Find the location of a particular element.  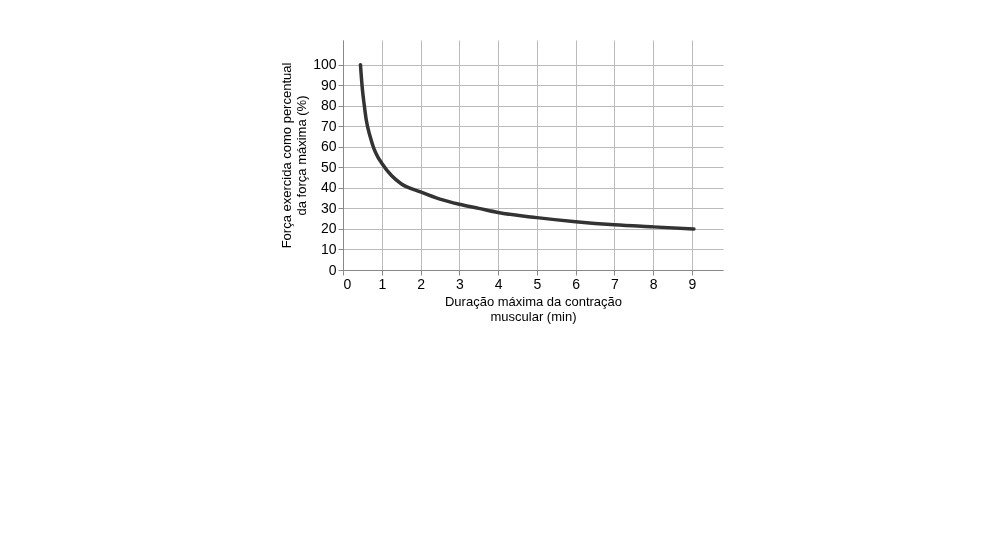

x-axis-title: Duração máxima da contração muscular (min) is located at coordinates (533, 308).